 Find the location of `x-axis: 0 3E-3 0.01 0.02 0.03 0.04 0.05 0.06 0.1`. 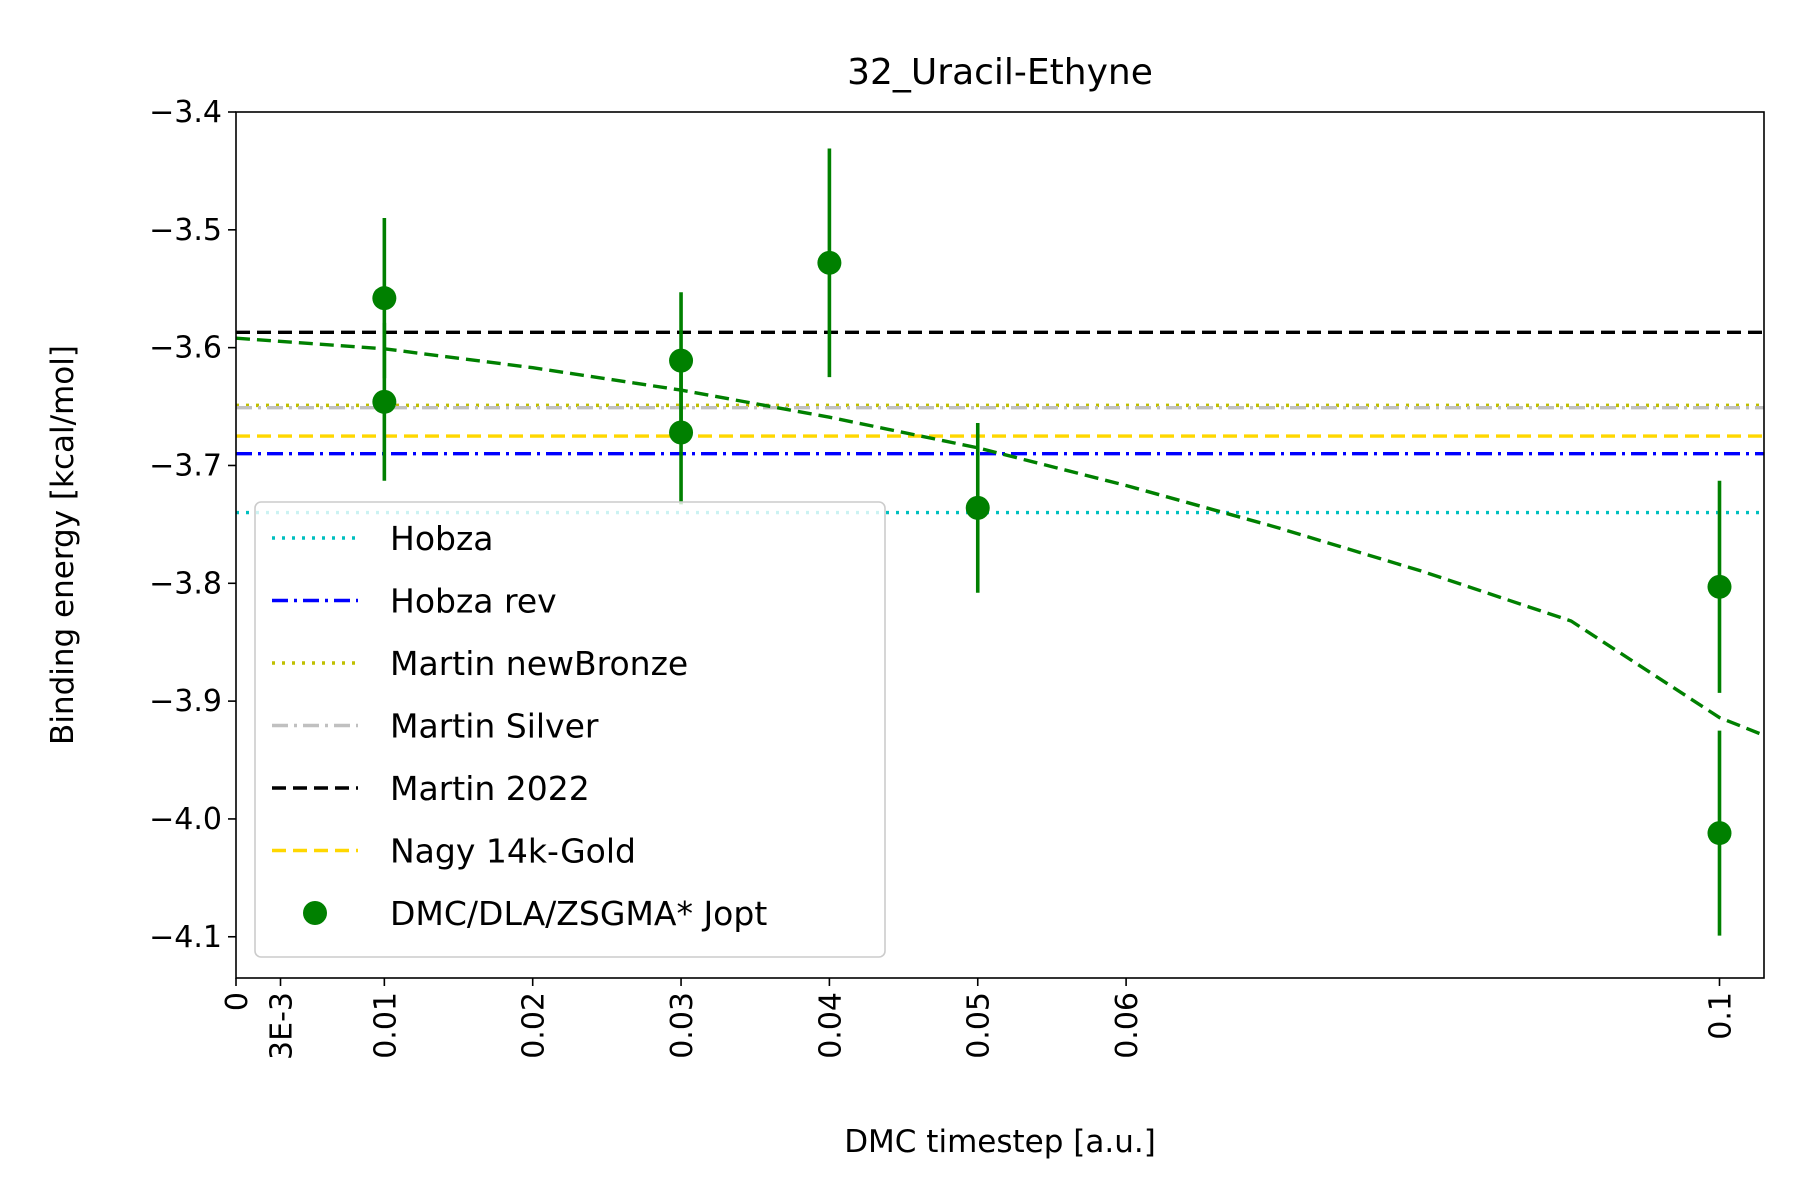

x-axis: 0 3E-3 0.01 0.02 0.03 0.04 0.05 0.06 0.1 is located at coordinates (979, 1019).